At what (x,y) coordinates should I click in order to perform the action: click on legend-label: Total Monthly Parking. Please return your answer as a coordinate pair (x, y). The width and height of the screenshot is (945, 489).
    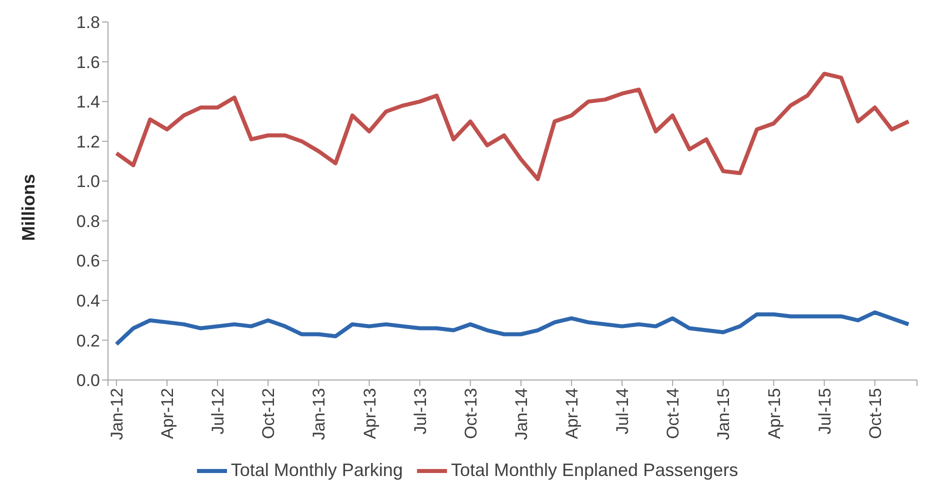
    Looking at the image, I should click on (316, 470).